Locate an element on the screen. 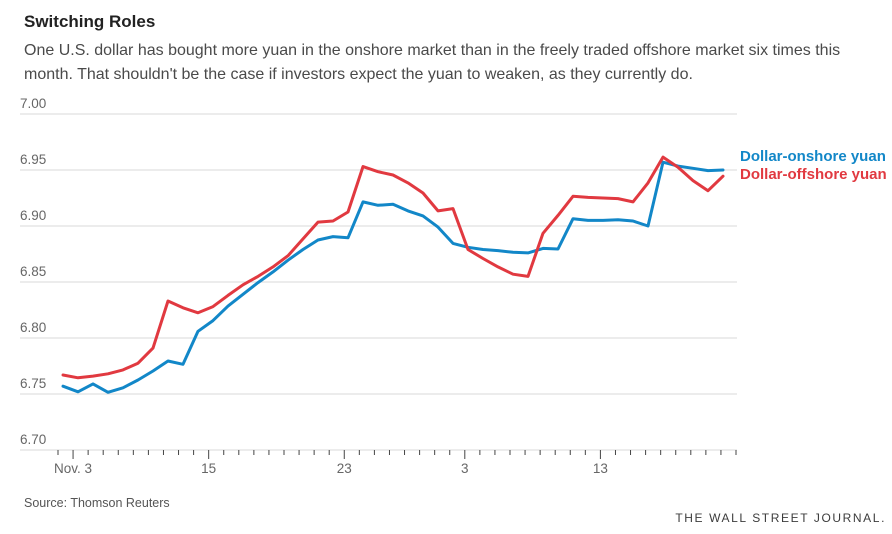 The image size is (892, 534). legend-label-onshore: Dollar-onshore yuan is located at coordinates (813, 156).